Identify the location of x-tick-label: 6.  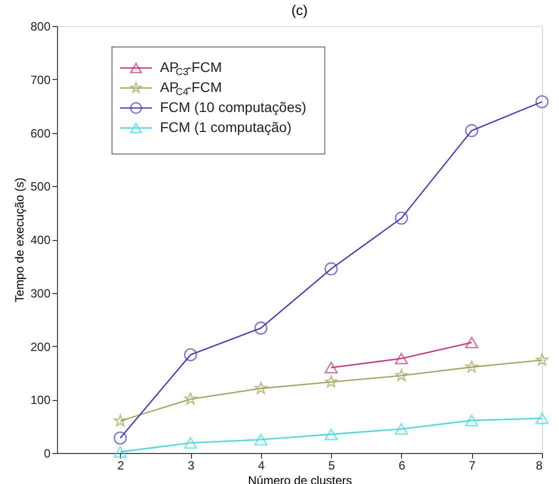
(402, 465).